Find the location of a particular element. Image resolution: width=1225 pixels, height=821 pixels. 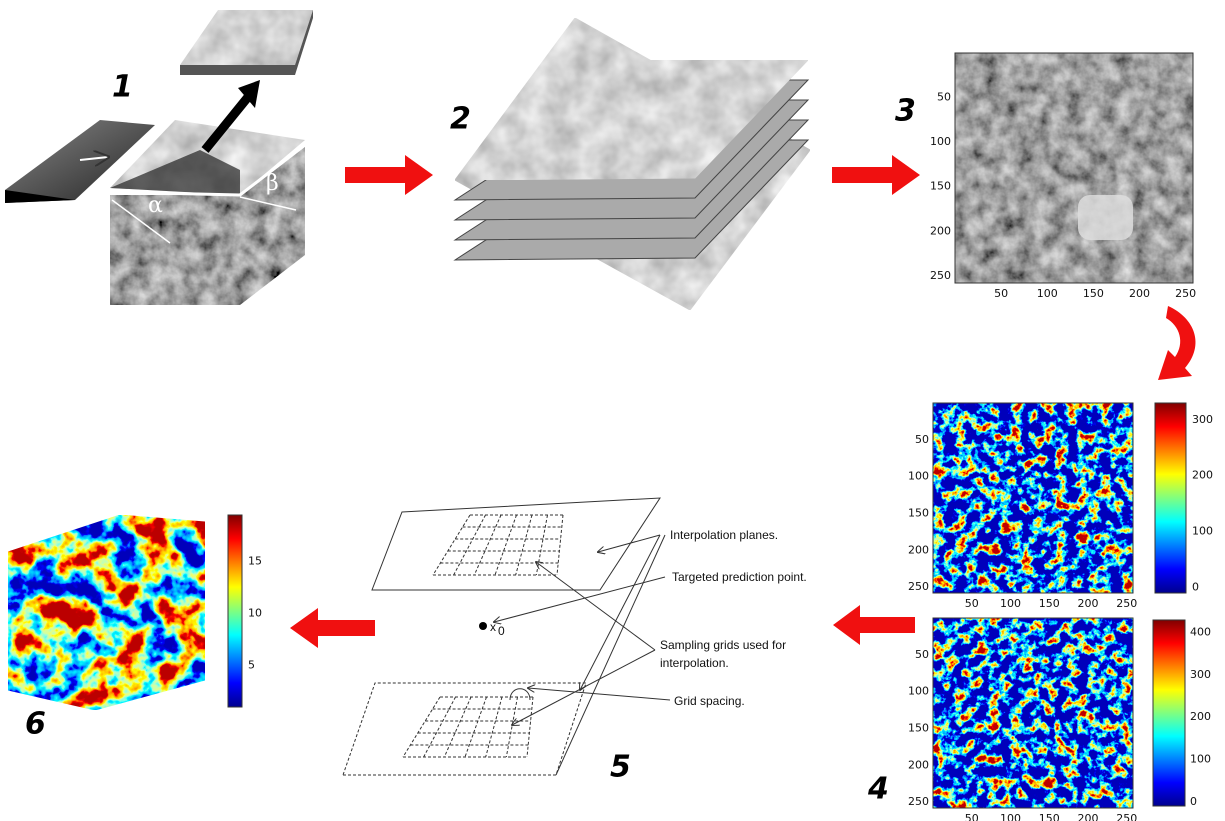

cube-side is located at coordinates (272, 225).